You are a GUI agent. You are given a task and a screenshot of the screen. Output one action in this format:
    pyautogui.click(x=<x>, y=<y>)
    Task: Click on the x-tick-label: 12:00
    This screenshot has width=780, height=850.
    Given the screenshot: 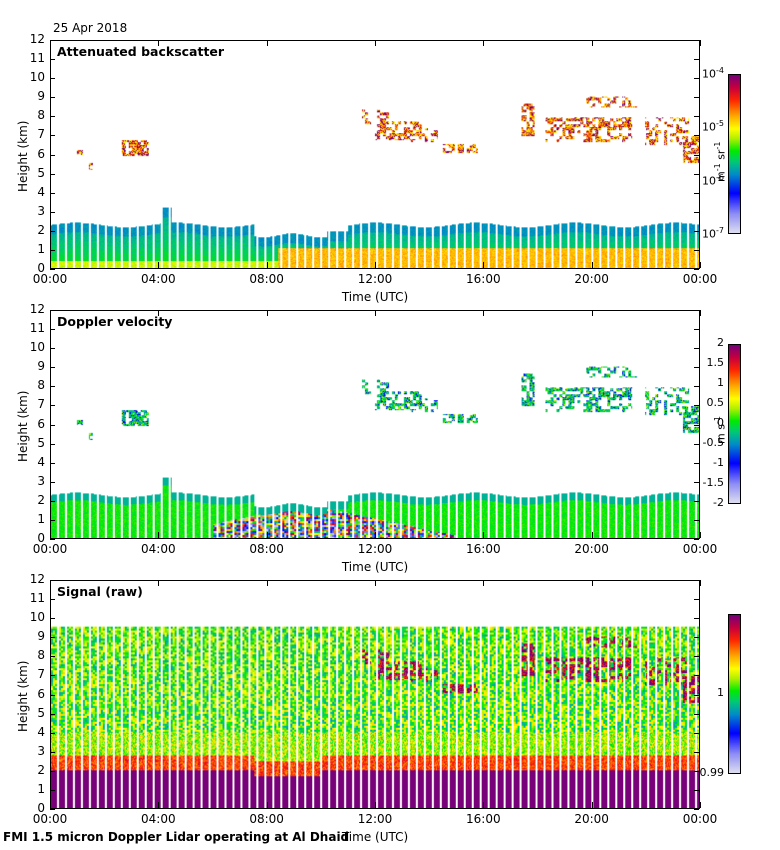 What is the action you would take?
    pyautogui.click(x=375, y=819)
    